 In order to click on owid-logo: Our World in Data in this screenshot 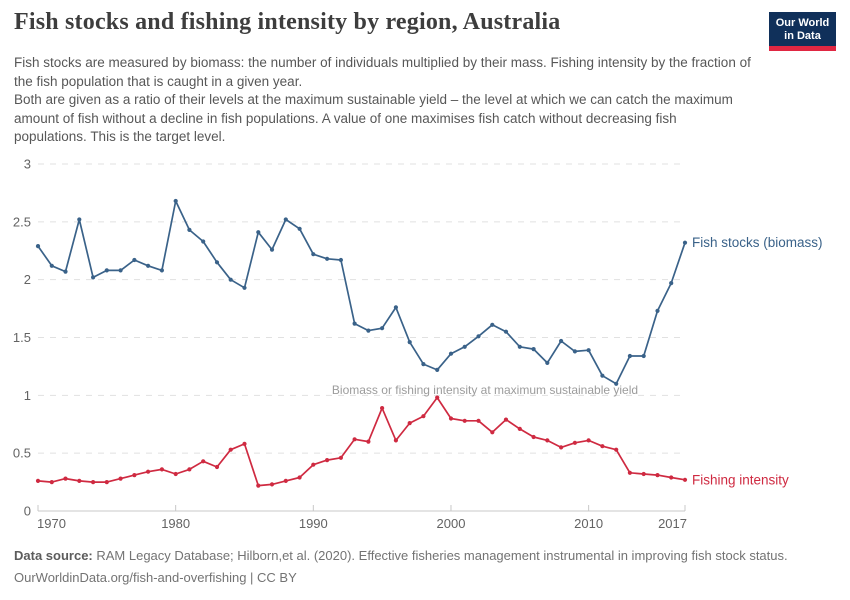, I will do `click(802, 31)`.